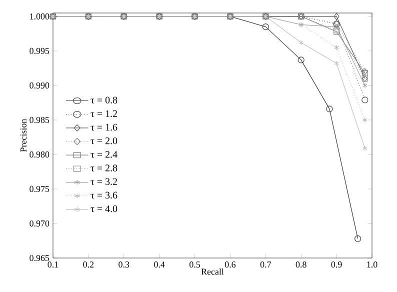  What do you see at coordinates (40, 154) in the screenshot?
I see `y-tick-label: 0.980` at bounding box center [40, 154].